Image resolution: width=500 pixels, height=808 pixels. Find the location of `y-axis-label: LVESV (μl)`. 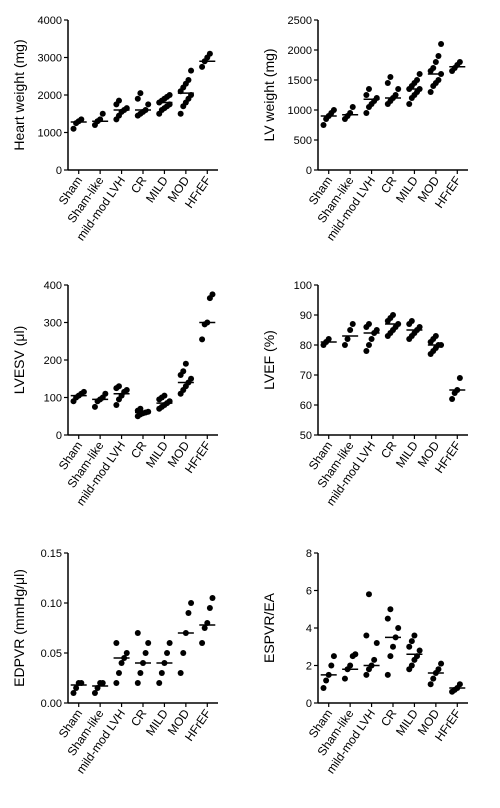

y-axis-label: LVESV (μl) is located at coordinates (19, 360).